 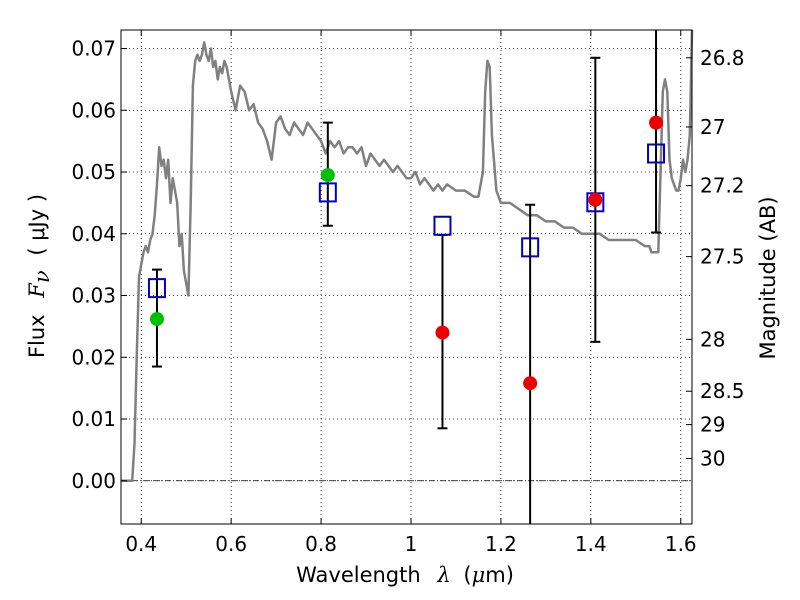 I want to click on y2-tick-label: 27, so click(x=712, y=127).